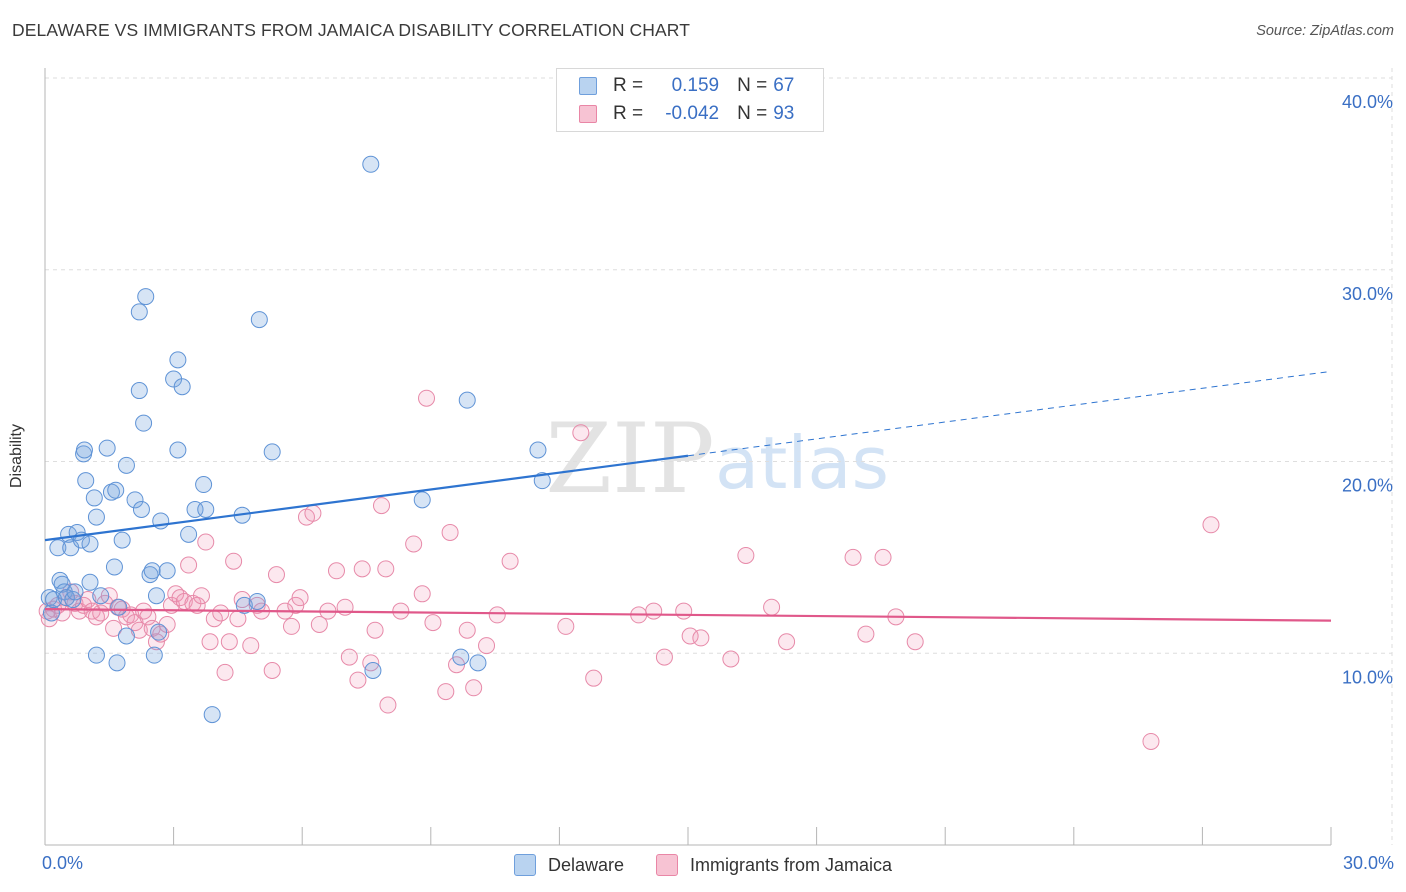 The height and width of the screenshot is (892, 1406). What do you see at coordinates (752, 113) in the screenshot?
I see `legend-n-label: N =` at bounding box center [752, 113].